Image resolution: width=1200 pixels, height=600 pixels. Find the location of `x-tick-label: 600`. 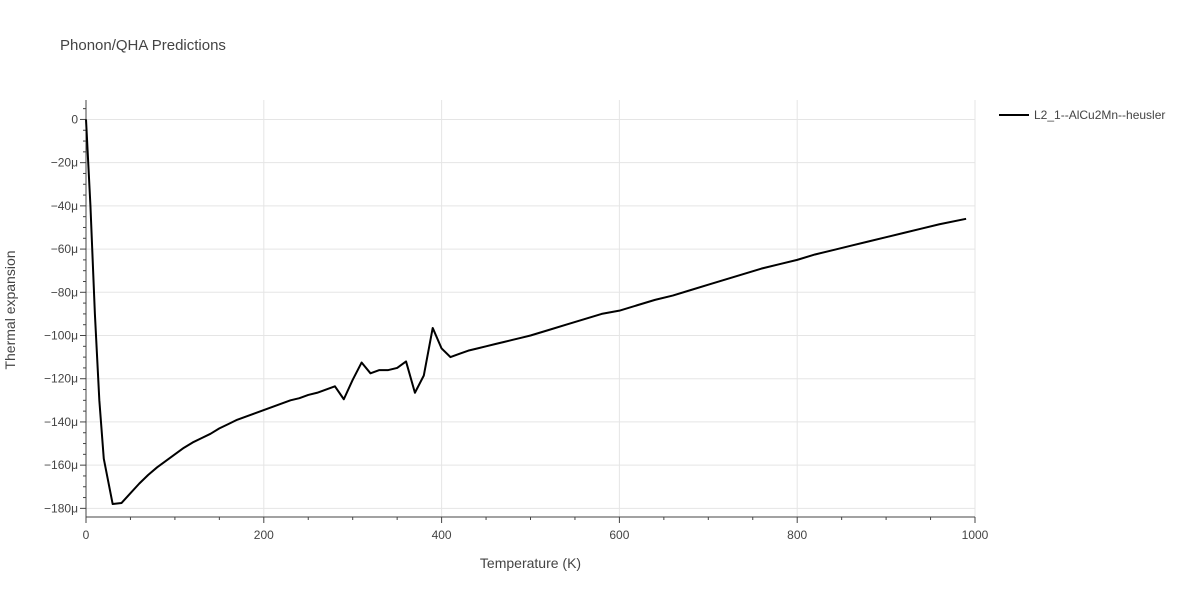

x-tick-label: 600 is located at coordinates (619, 535).